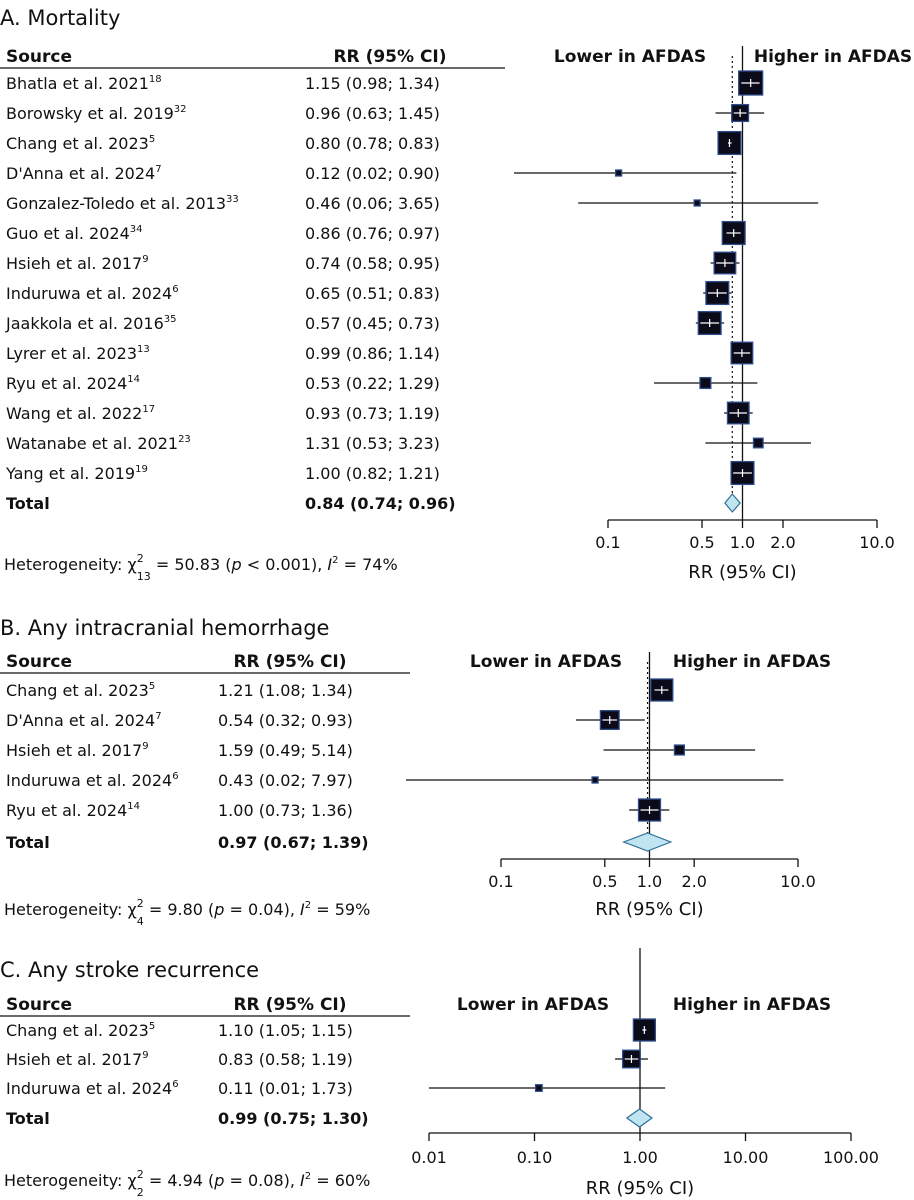 The image size is (914, 1200). What do you see at coordinates (372, 353) in the screenshot?
I see `study-rr-ci: 0.99 (0.86; 1.14)` at bounding box center [372, 353].